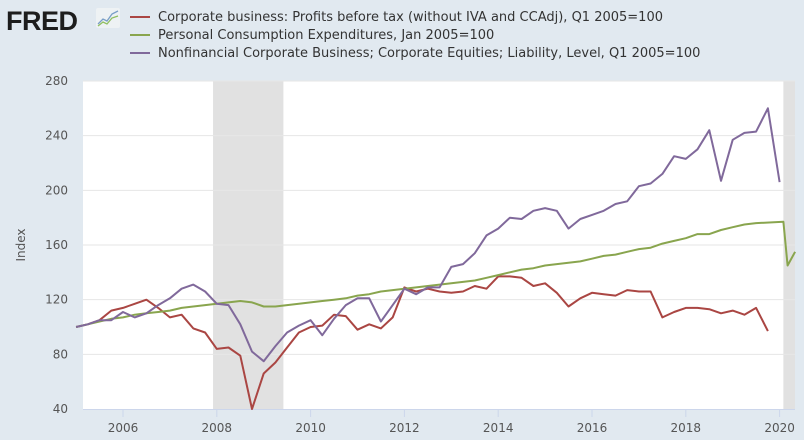 This screenshot has width=804, height=440. Describe the element at coordinates (779, 428) in the screenshot. I see `x-tick-label: 2020` at that location.